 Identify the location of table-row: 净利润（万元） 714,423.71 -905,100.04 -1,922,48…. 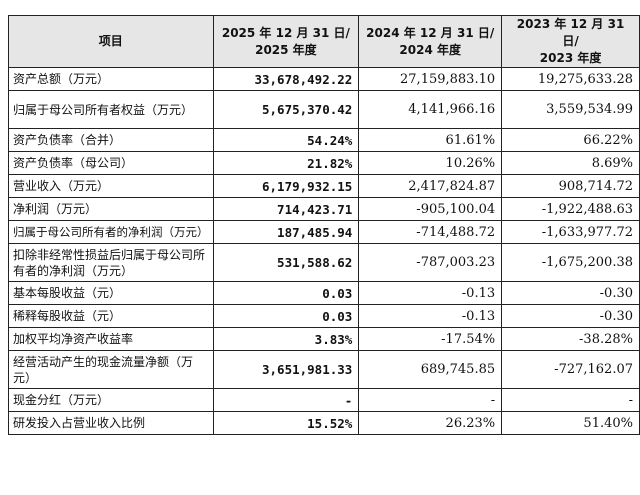
(324, 209).